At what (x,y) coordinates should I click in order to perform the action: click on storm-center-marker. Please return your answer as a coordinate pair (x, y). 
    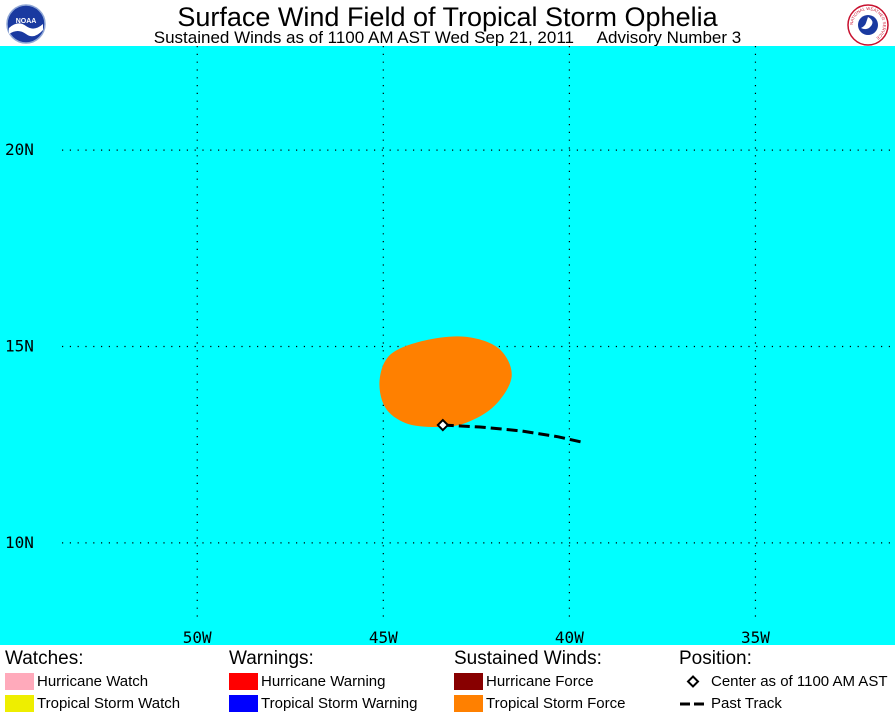
    Looking at the image, I should click on (443, 425).